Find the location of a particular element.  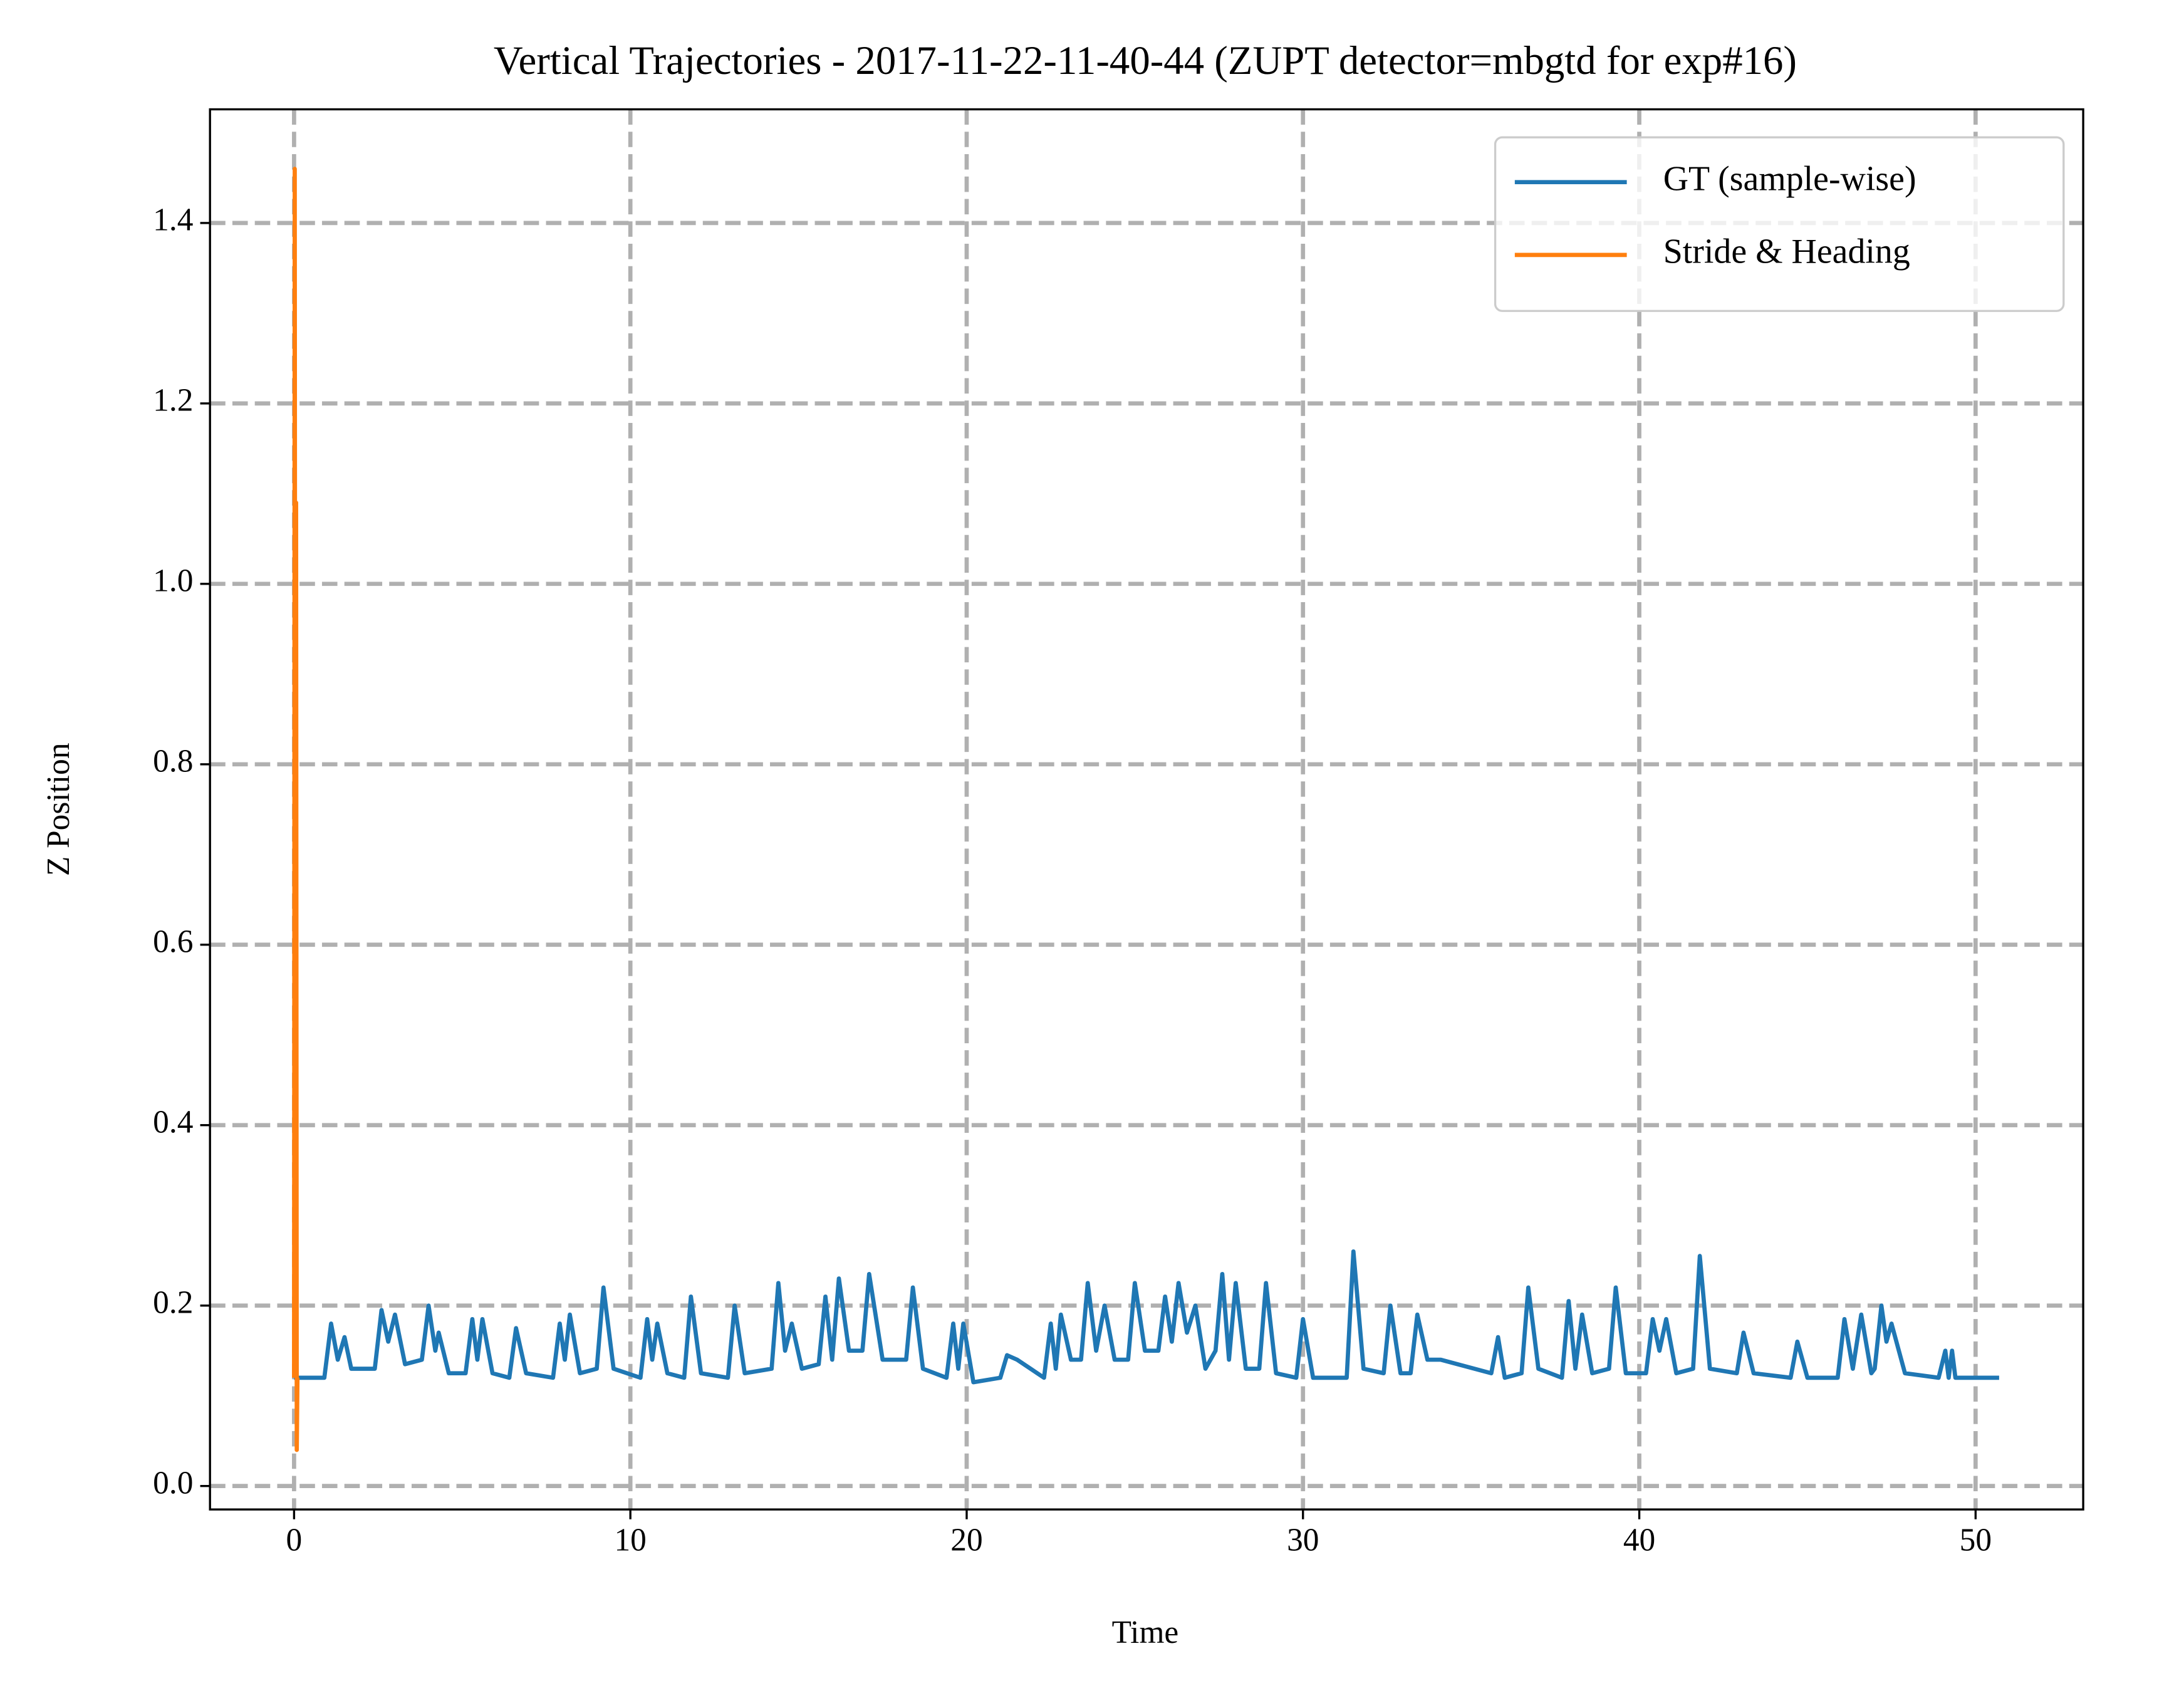

y-tick-label: 0.4 is located at coordinates (173, 1122).